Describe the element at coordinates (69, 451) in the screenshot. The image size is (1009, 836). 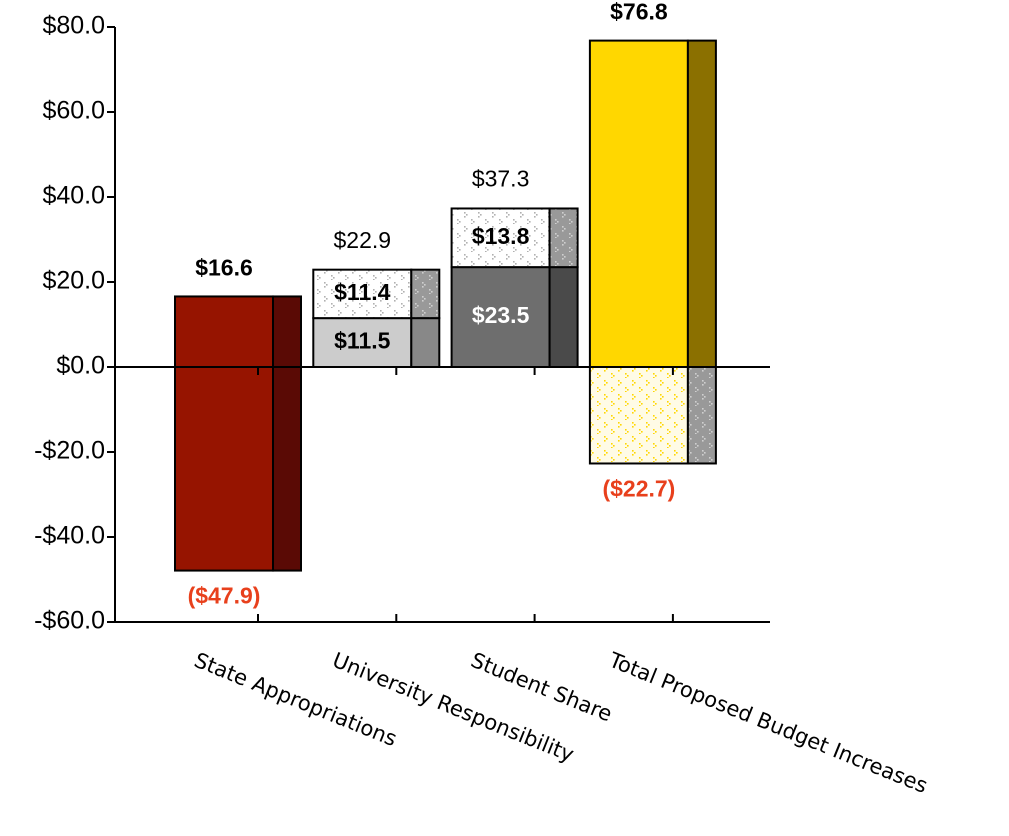
I see `y-tick-label: -$20.0` at that location.